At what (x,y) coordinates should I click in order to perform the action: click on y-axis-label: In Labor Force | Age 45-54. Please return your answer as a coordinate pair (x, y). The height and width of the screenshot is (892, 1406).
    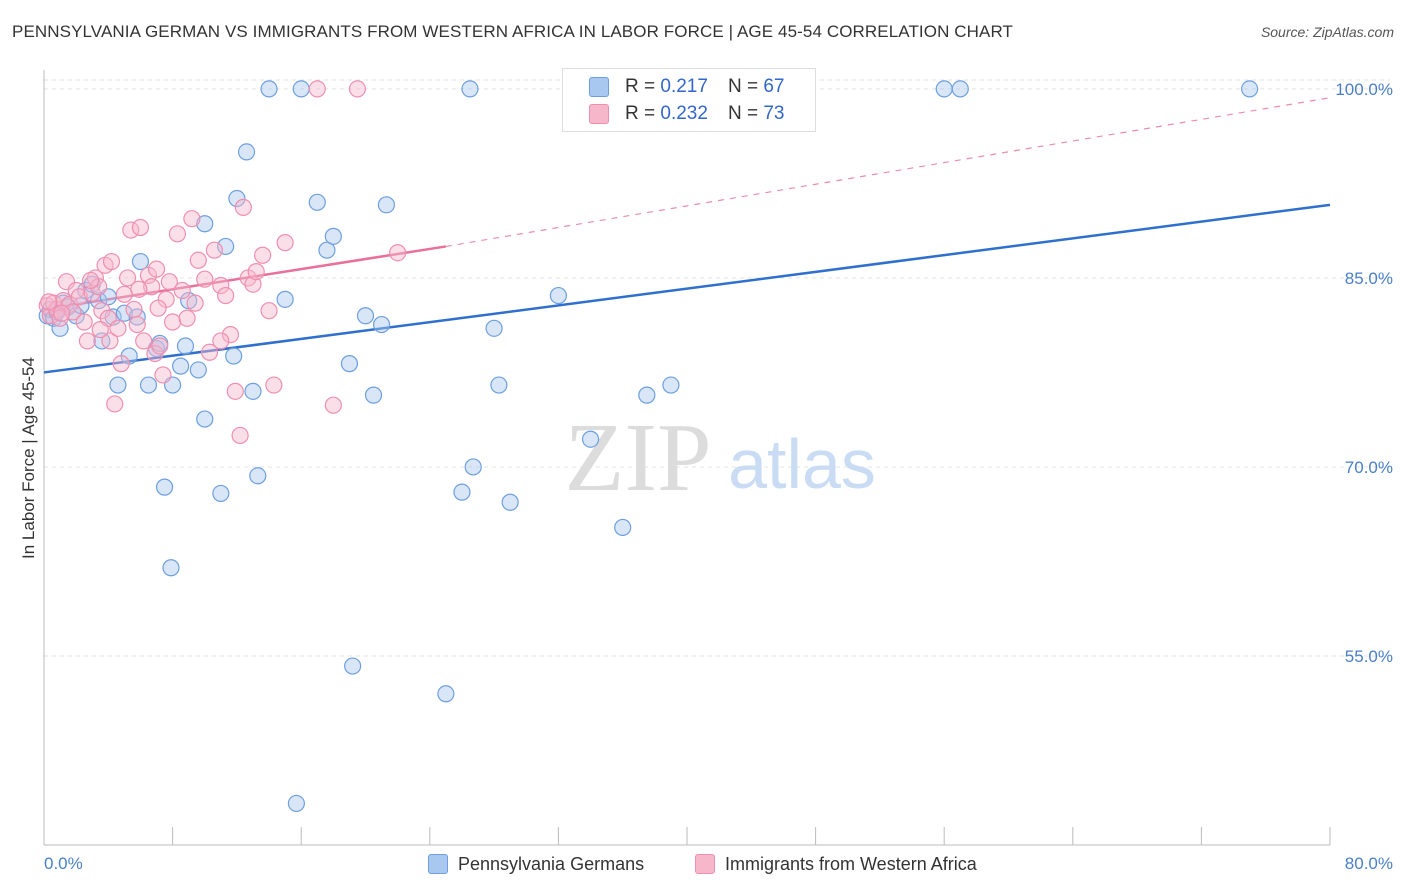
    Looking at the image, I should click on (28, 458).